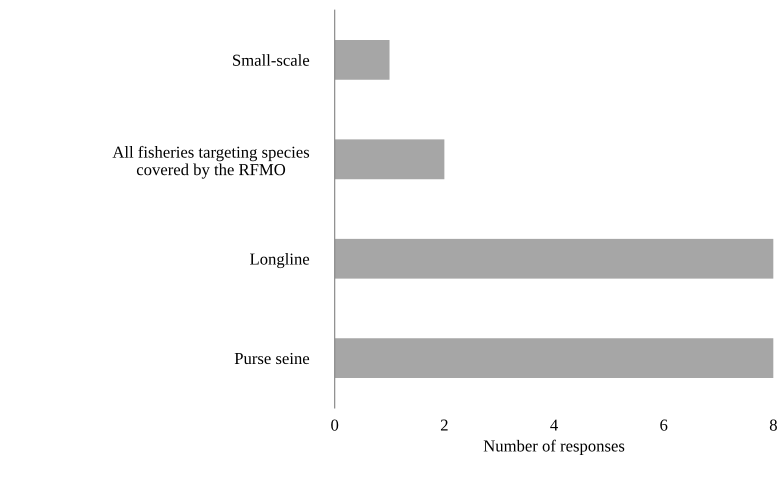 The height and width of the screenshot is (485, 782). Describe the element at coordinates (554, 425) in the screenshot. I see `x-tick-label: 4` at that location.